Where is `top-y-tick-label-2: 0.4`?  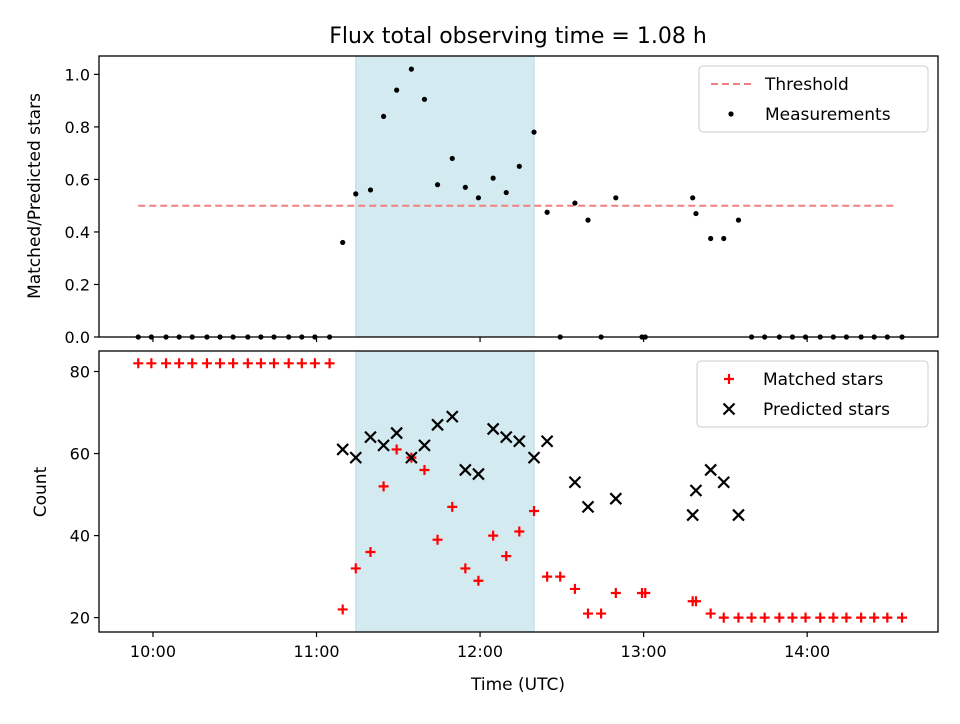 top-y-tick-label-2: 0.4 is located at coordinates (77, 232).